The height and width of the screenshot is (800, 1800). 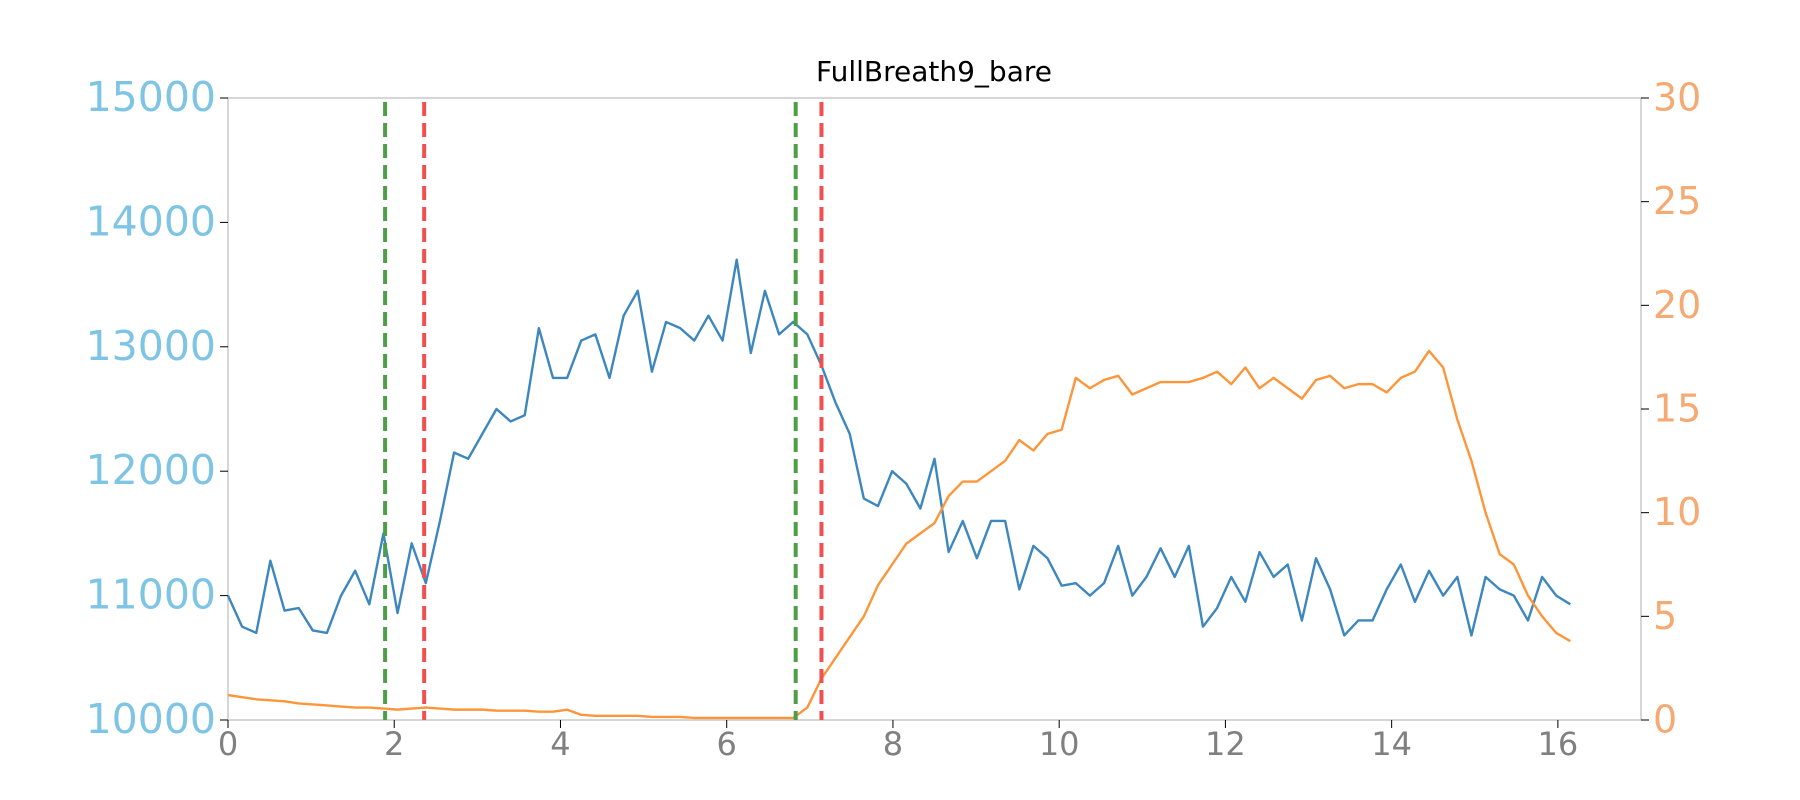 I want to click on y2-tick-label: 20, so click(x=1677, y=305).